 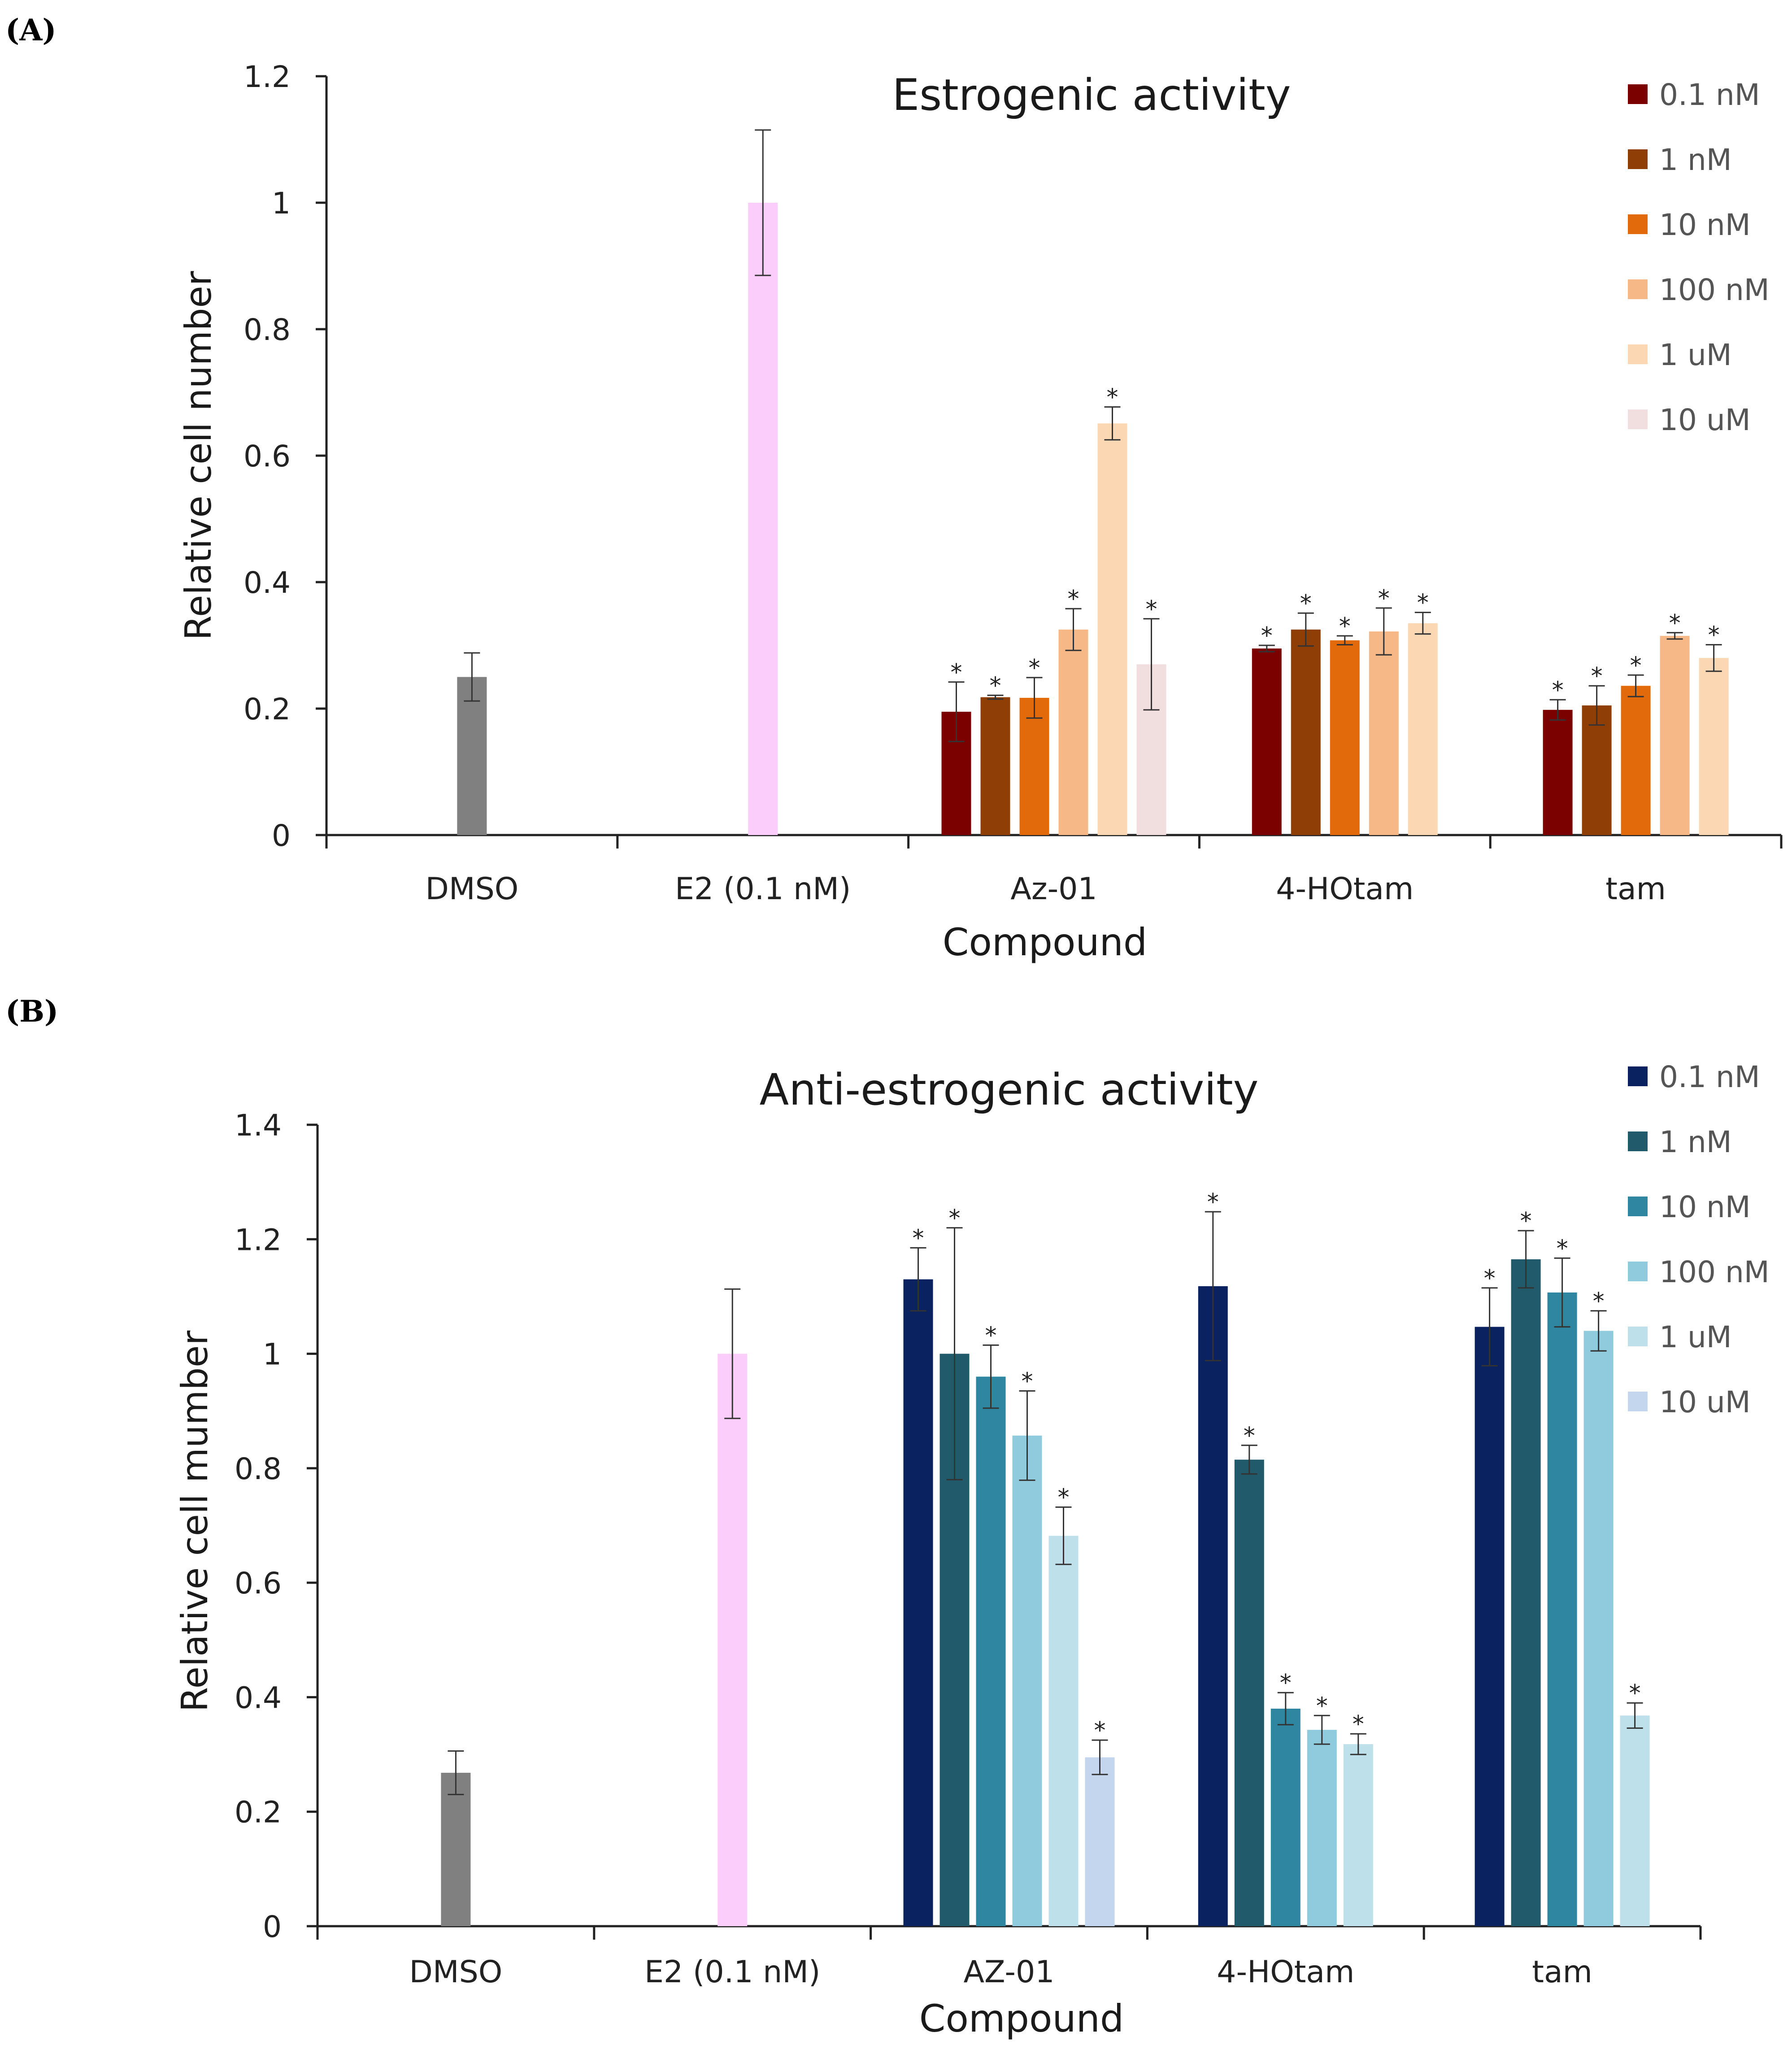 I want to click on y-tick-label: 1.4, so click(x=259, y=1125).